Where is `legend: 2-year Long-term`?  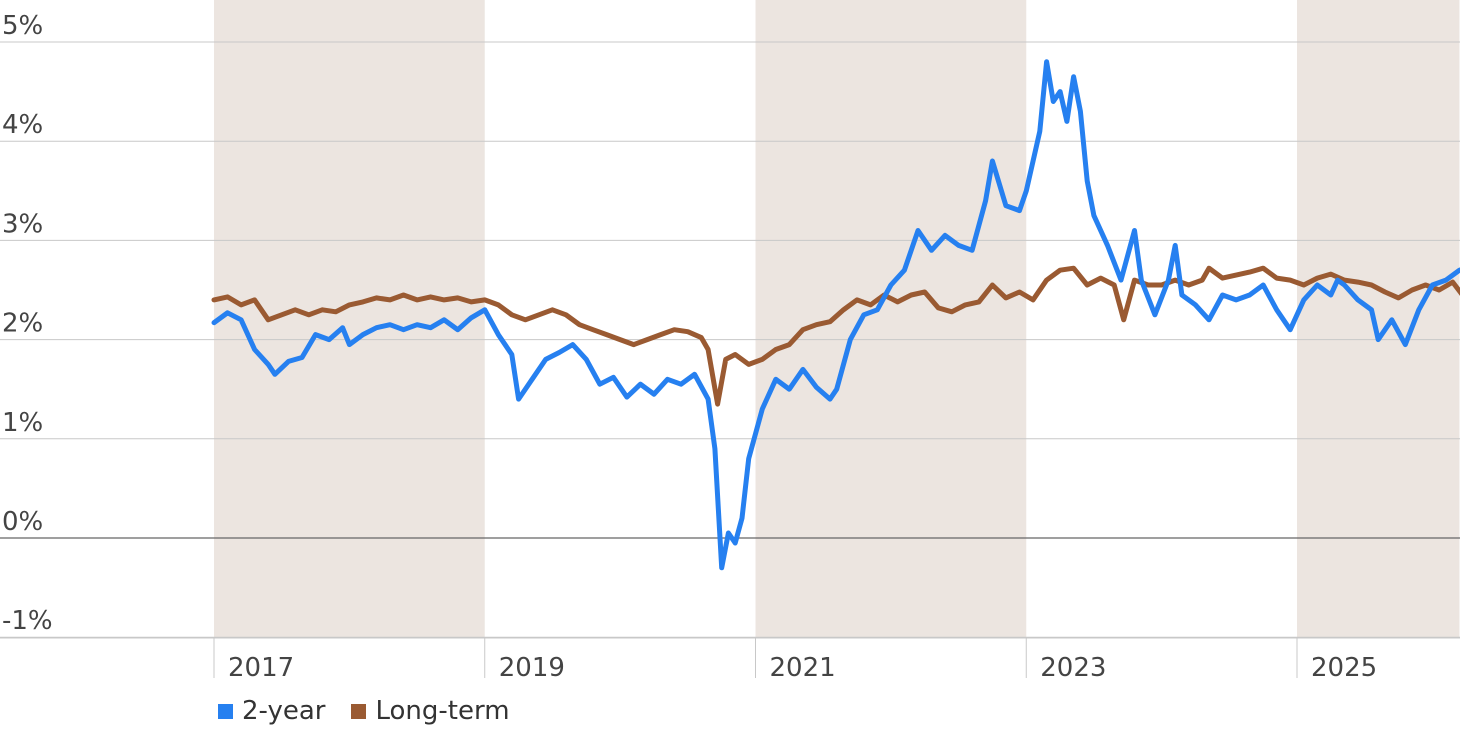 legend: 2-year Long-term is located at coordinates (377, 711).